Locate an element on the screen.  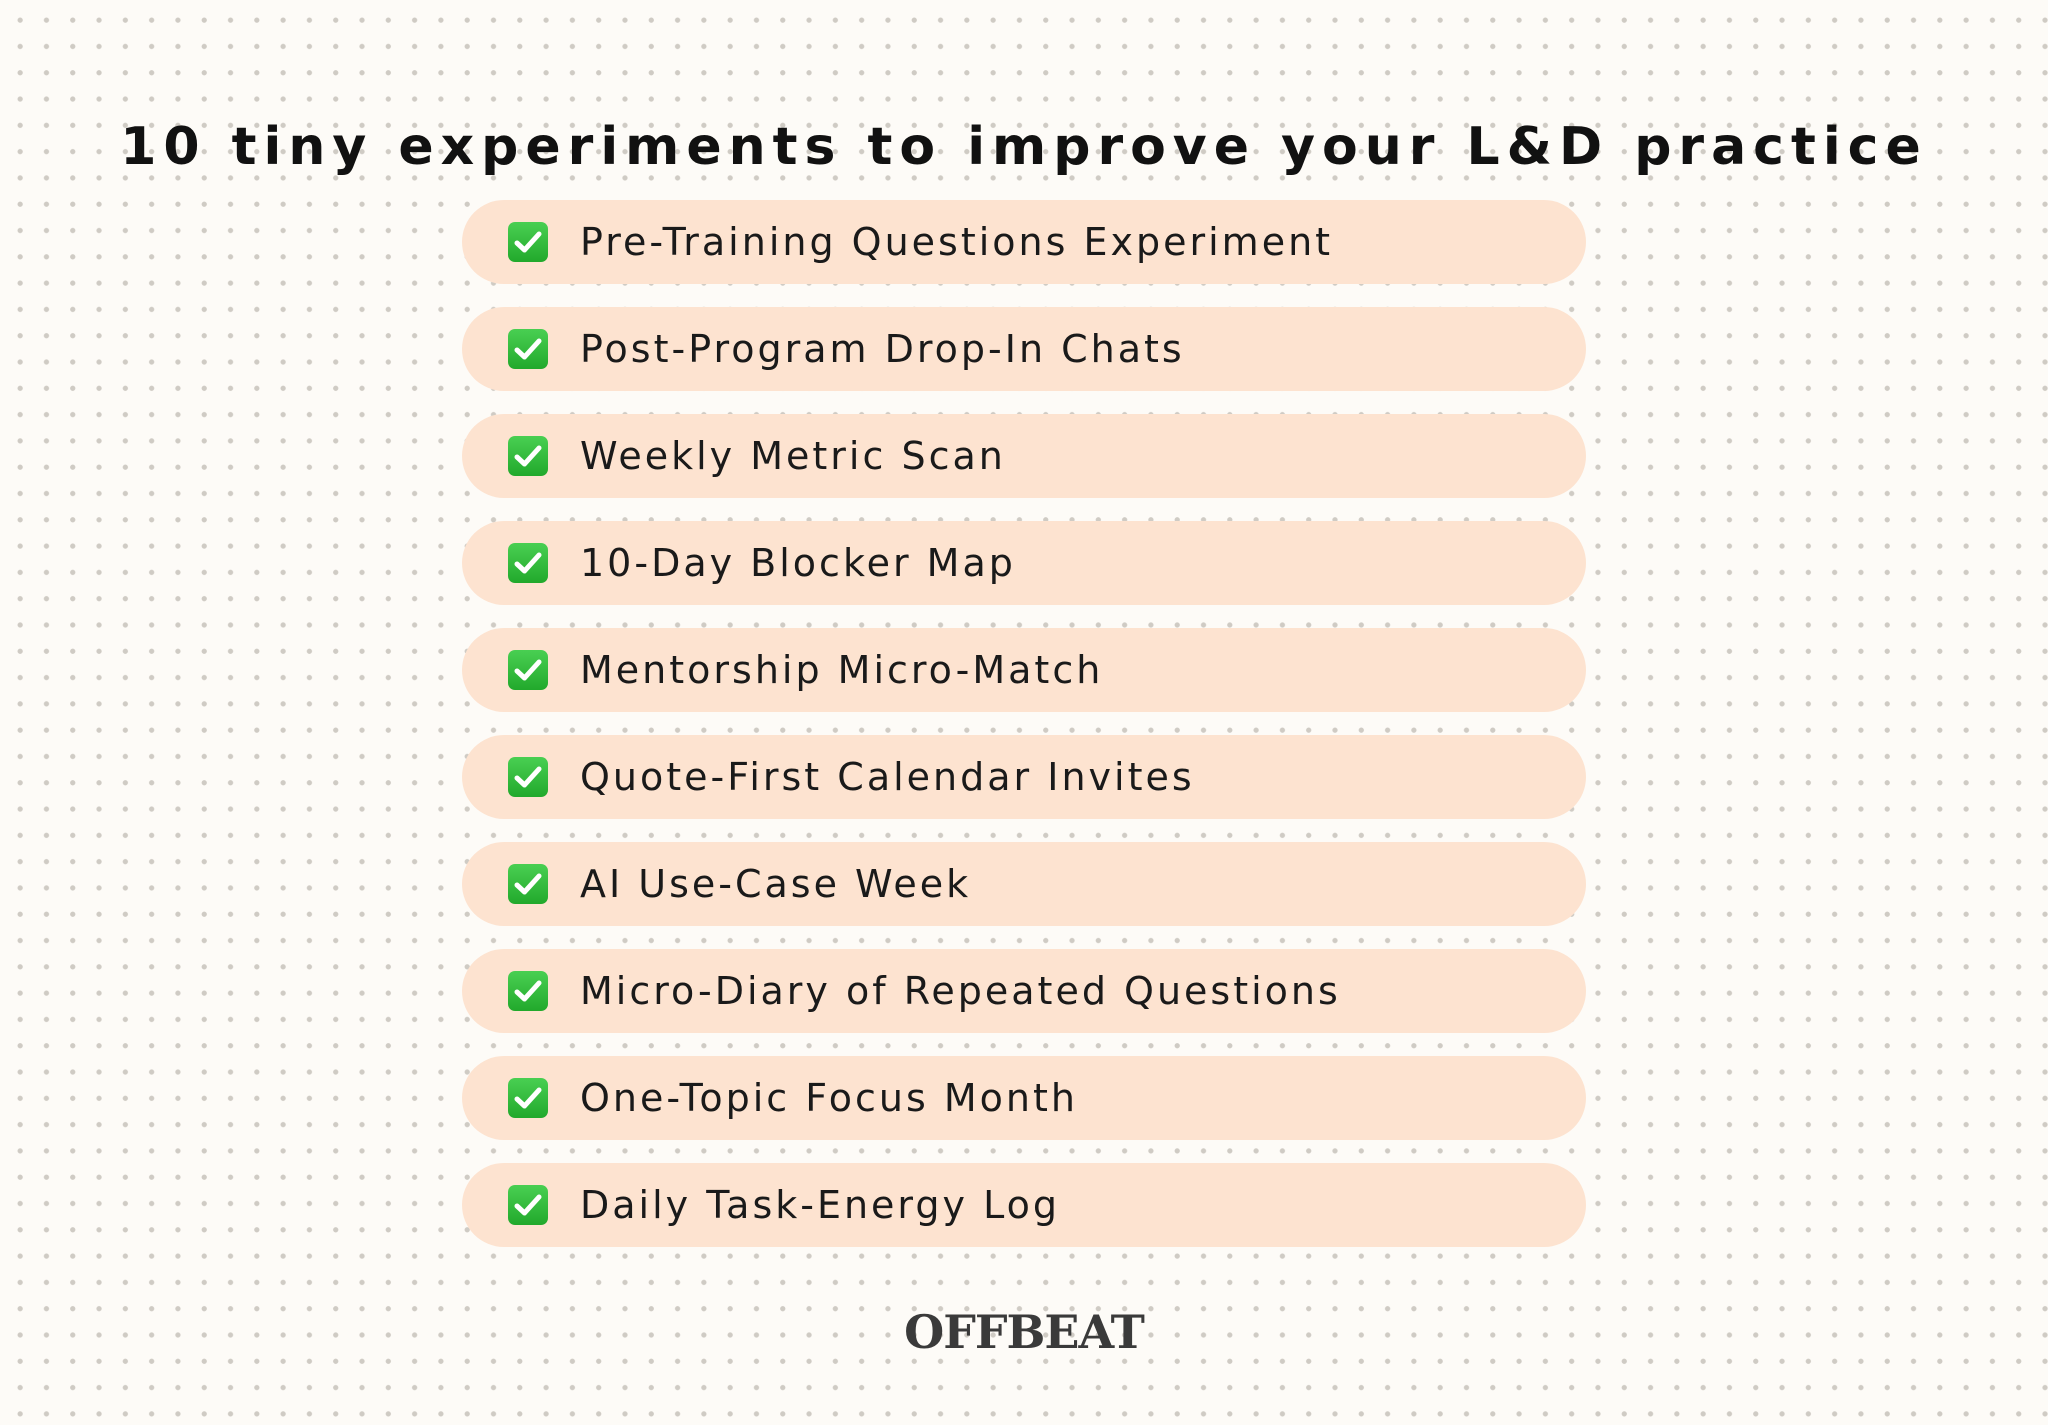
list-item-label: AI Use-Case Week is located at coordinates (776, 884).